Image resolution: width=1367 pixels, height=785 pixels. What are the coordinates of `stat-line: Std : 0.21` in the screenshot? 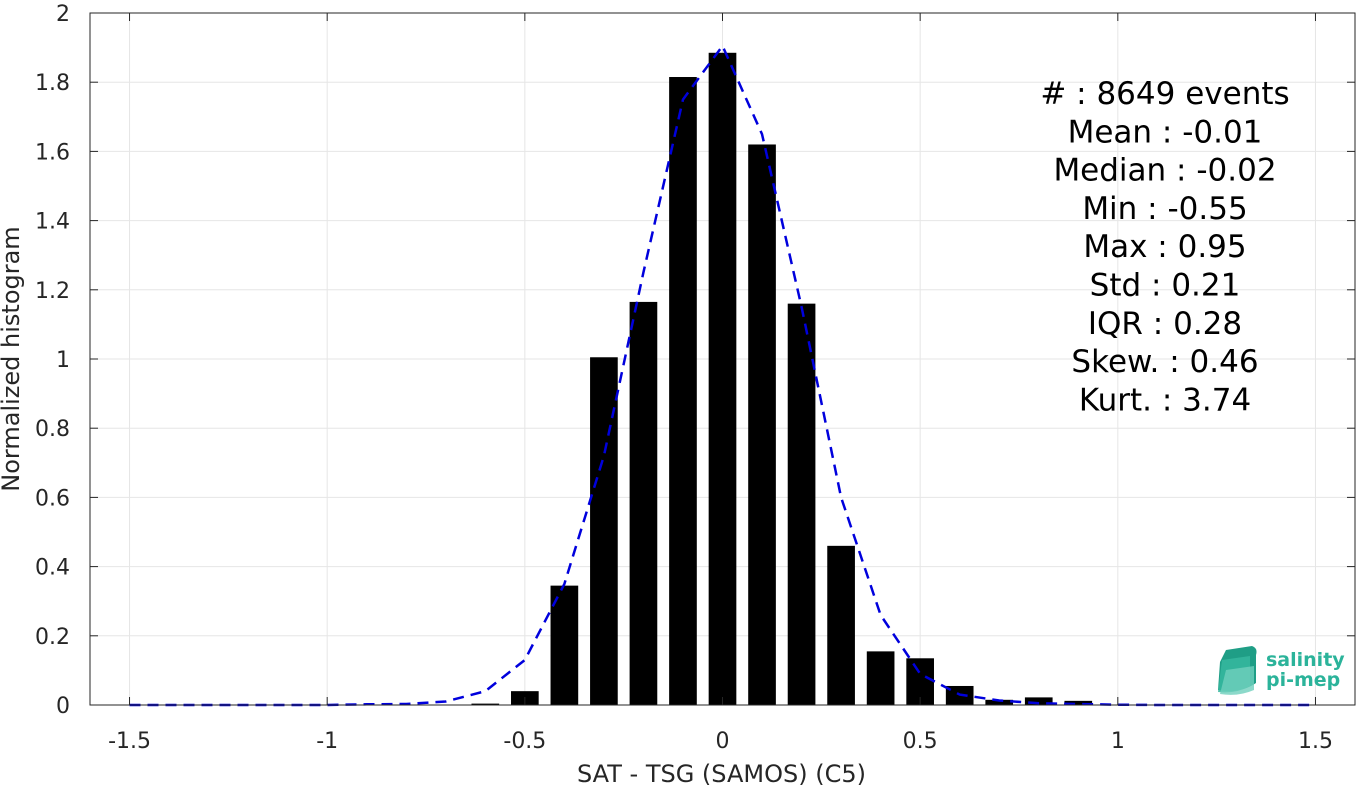 It's located at (1165, 286).